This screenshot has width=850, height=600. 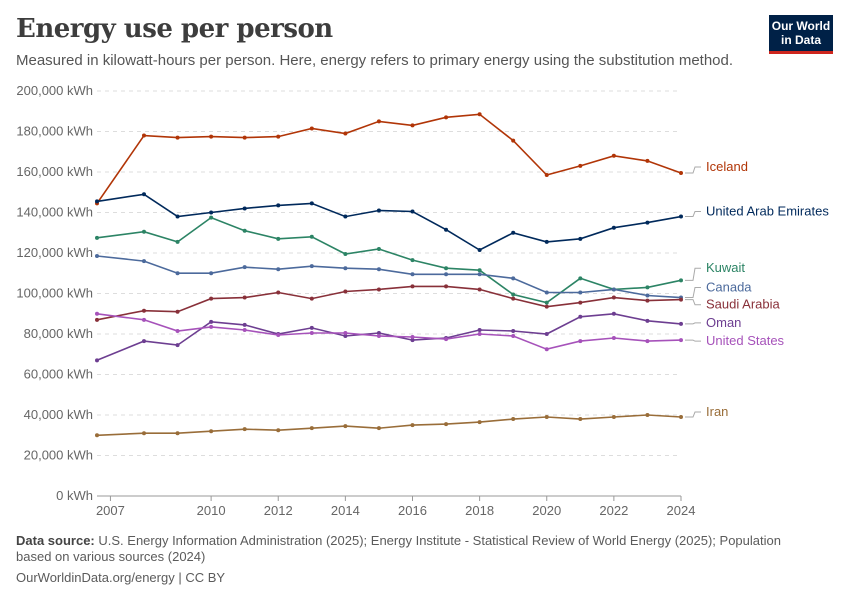 I want to click on x-tick-label: 2010, so click(x=211, y=510).